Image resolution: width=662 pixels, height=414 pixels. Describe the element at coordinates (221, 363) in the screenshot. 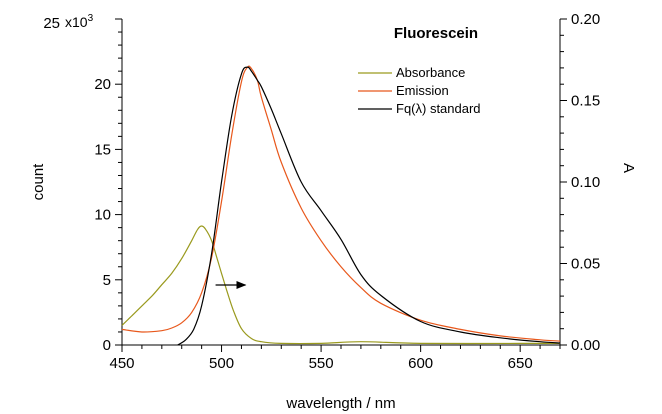

I see `x-tick-label: 500` at that location.